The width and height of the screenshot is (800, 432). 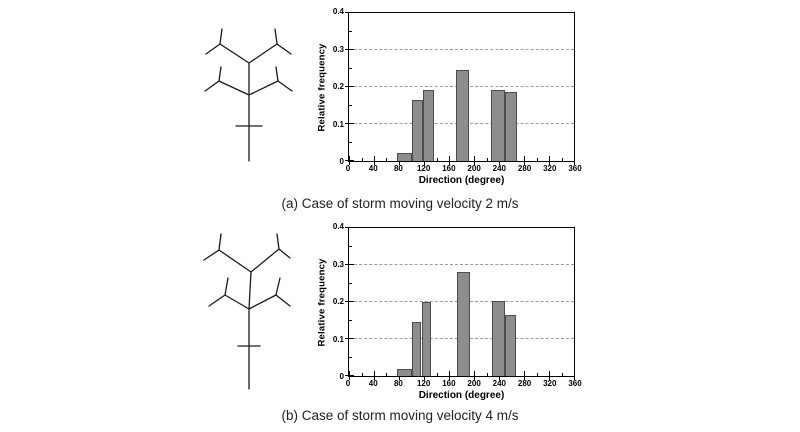 What do you see at coordinates (248, 95) in the screenshot?
I see `storm-track-diagram-a` at bounding box center [248, 95].